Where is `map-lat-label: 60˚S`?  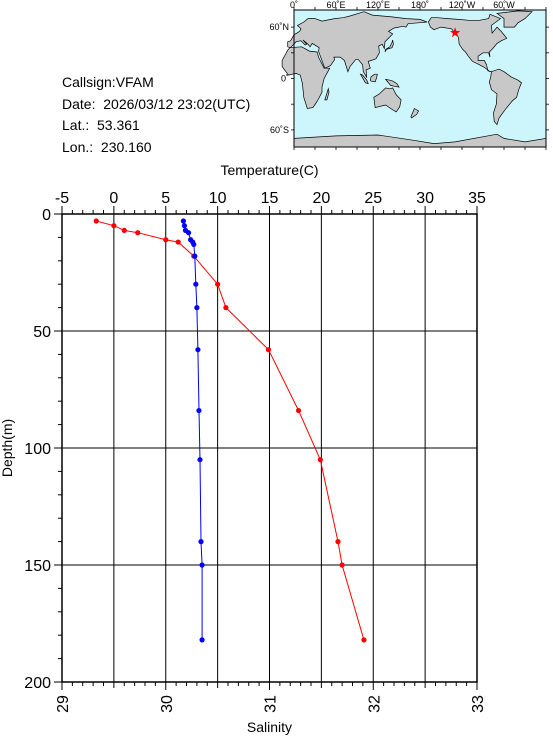 map-lat-label: 60˚S is located at coordinates (279, 130).